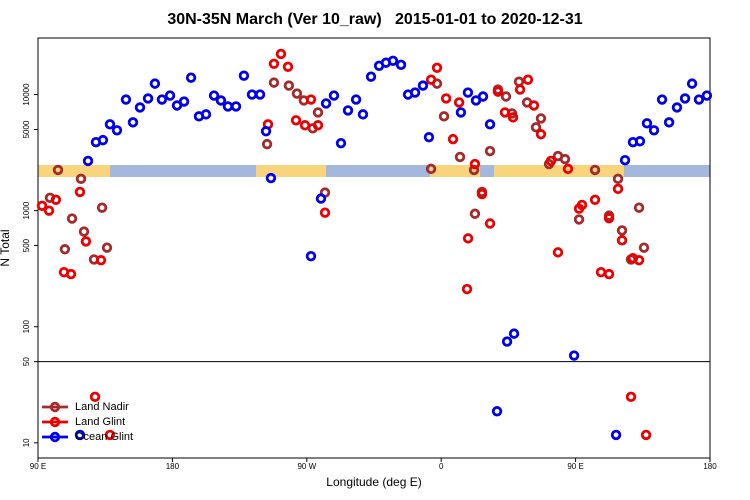 This screenshot has width=750, height=500. What do you see at coordinates (26, 94) in the screenshot?
I see `y-tick-label: 10000` at bounding box center [26, 94].